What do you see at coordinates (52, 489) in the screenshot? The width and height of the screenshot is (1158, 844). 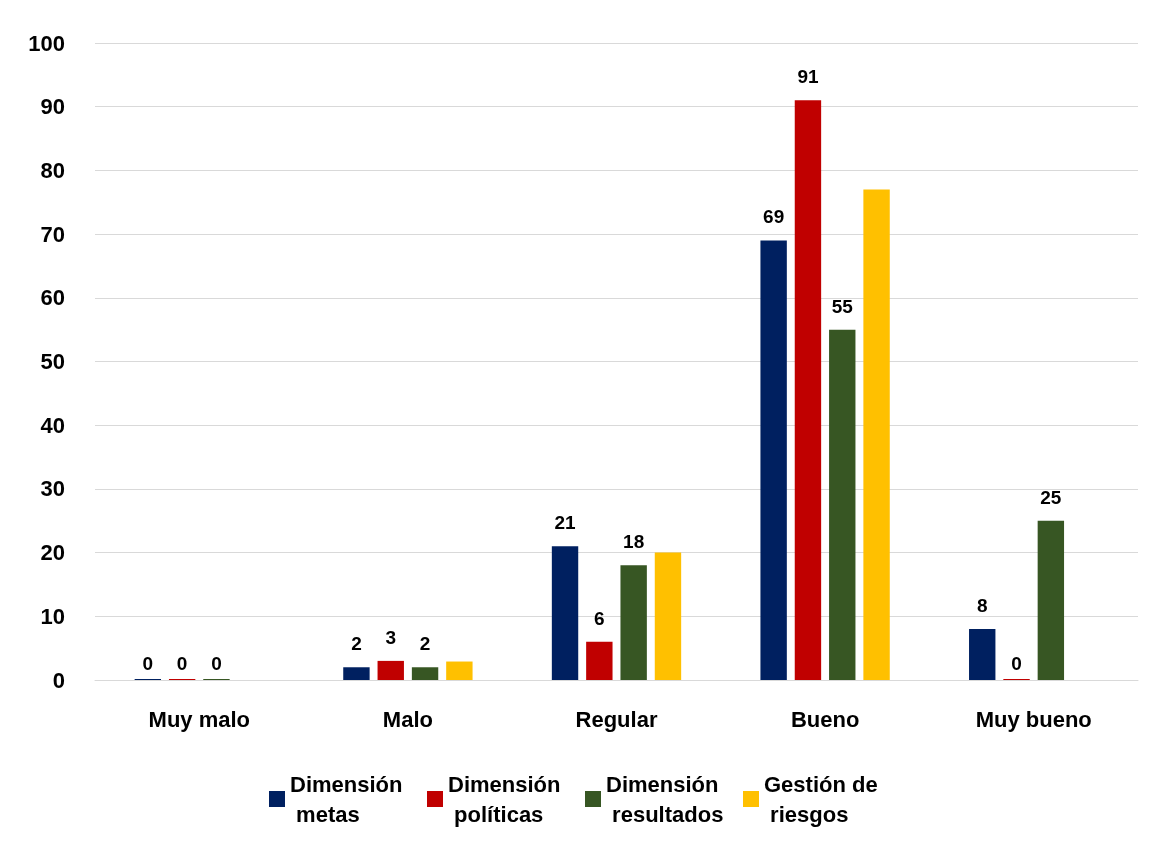 I see `y-tick-label: 30` at bounding box center [52, 489].